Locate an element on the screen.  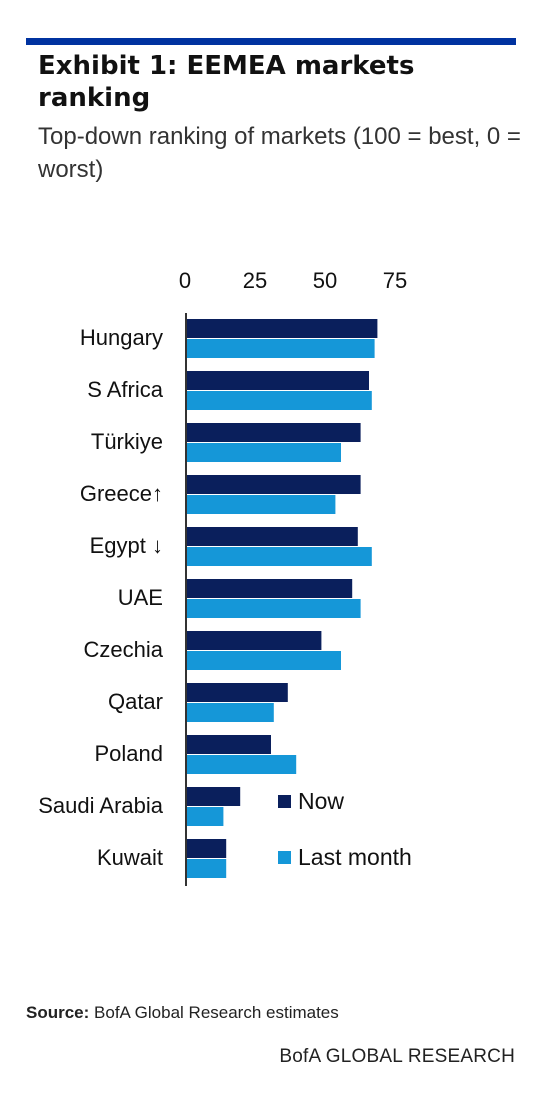
category-label: Kuwait is located at coordinates (130, 857).